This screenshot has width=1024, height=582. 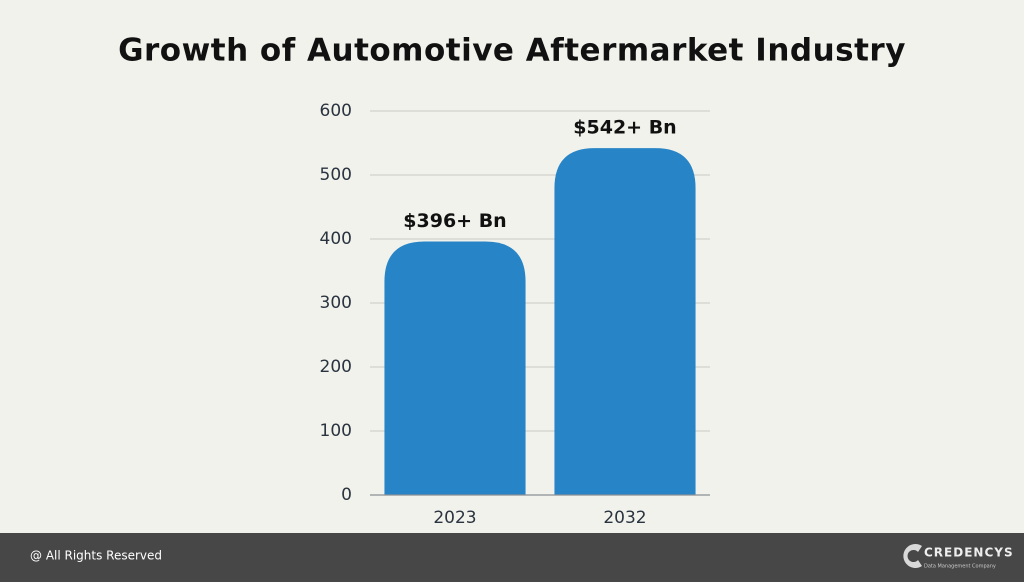 I want to click on y-tick-label: 300, so click(x=336, y=303).